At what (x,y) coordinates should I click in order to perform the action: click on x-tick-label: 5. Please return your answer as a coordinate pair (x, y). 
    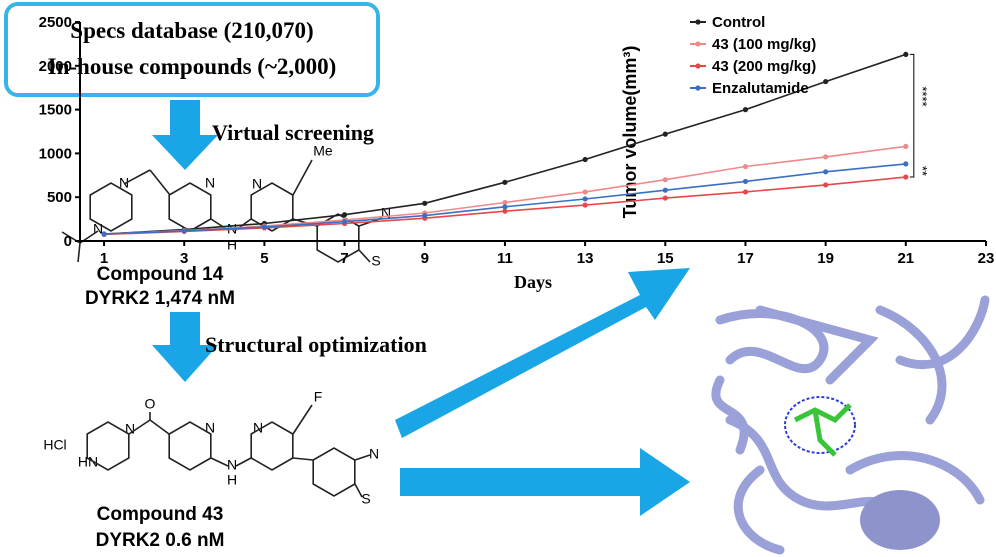
    Looking at the image, I should click on (264, 258).